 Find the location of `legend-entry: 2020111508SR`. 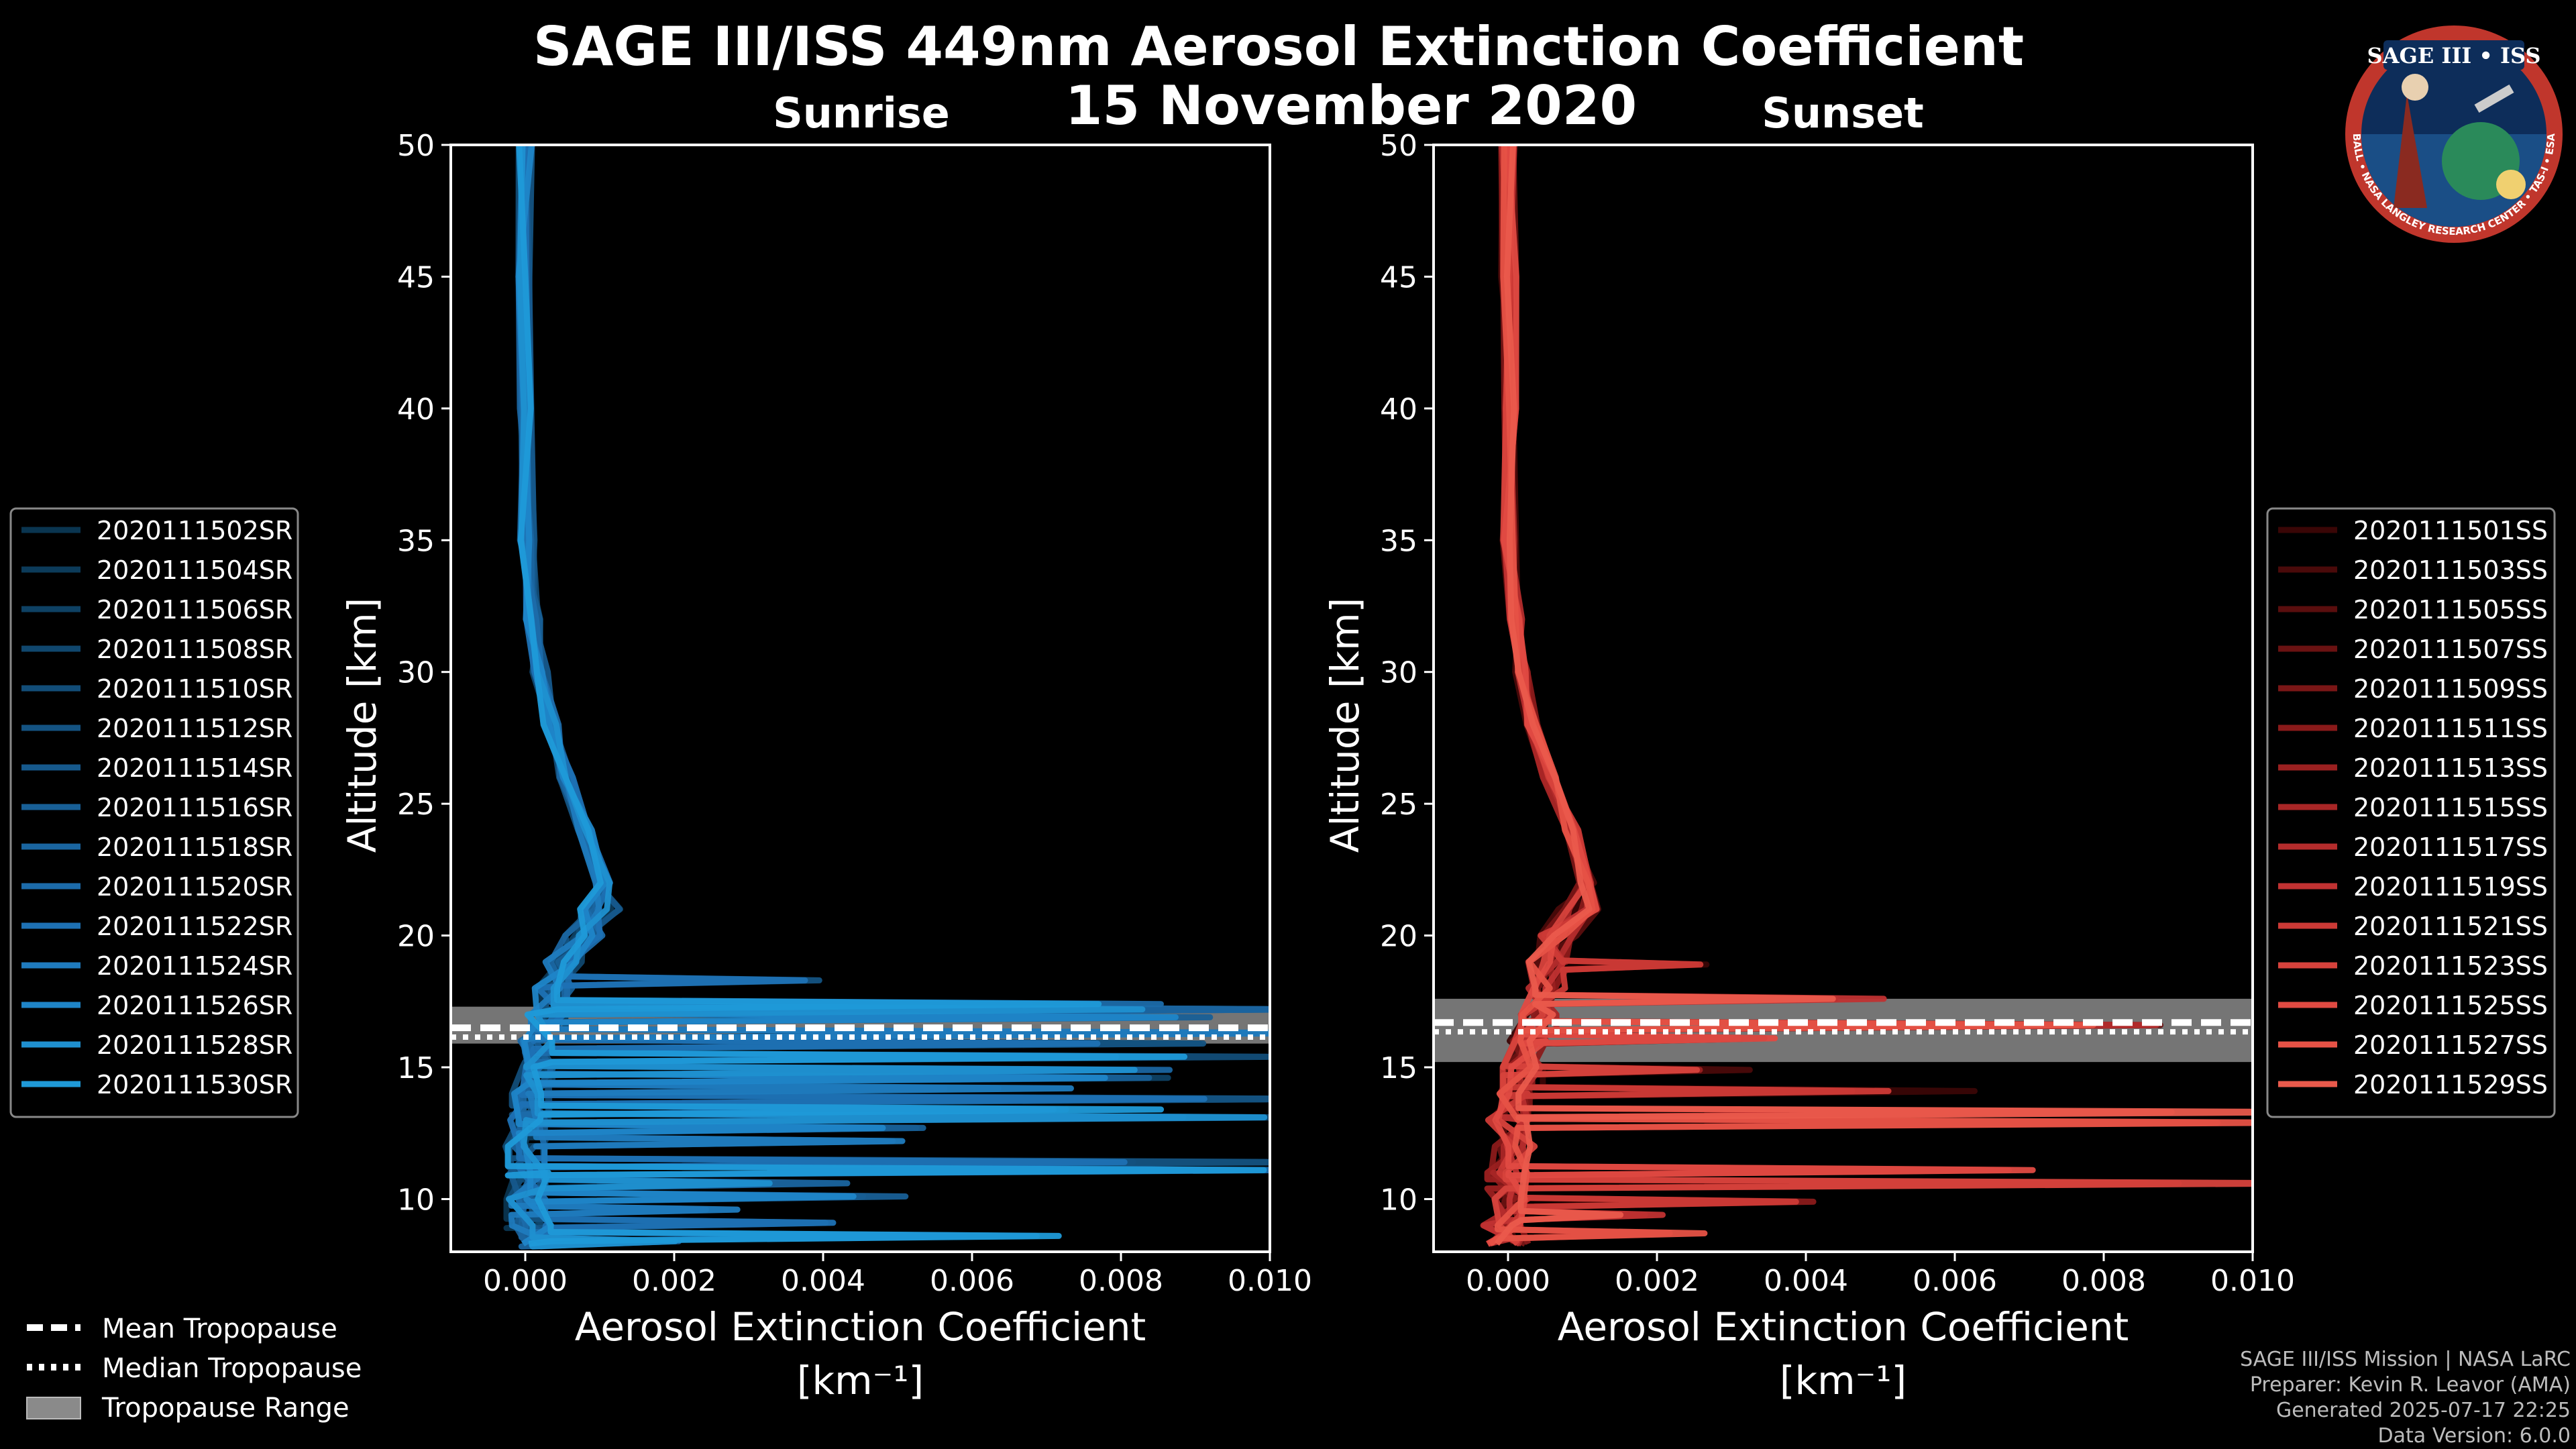

legend-entry: 2020111508SR is located at coordinates (194, 649).